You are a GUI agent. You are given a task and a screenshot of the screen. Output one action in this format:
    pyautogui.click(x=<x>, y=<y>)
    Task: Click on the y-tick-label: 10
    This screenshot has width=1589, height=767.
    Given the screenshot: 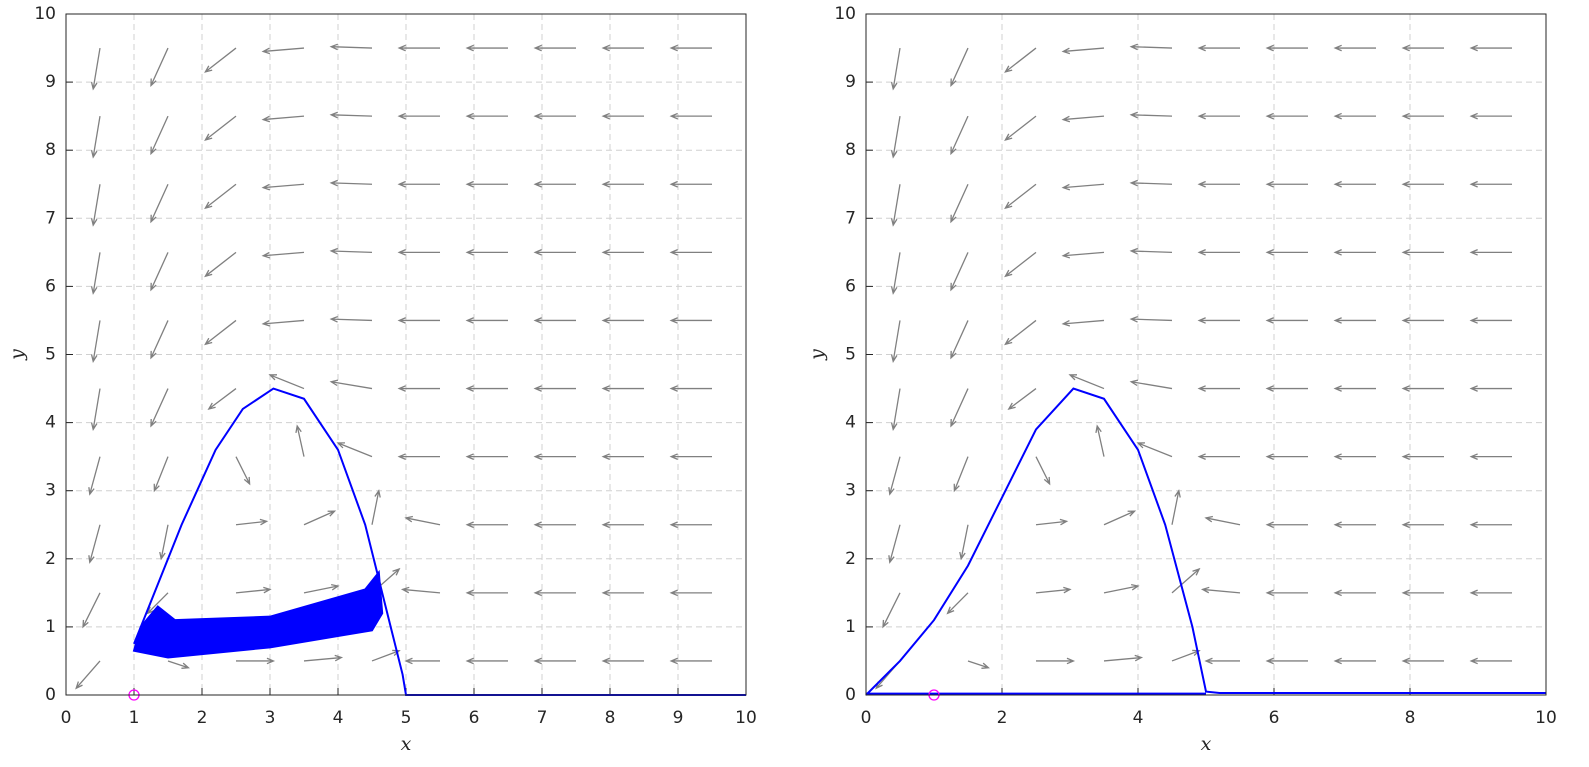 What is the action you would take?
    pyautogui.click(x=45, y=14)
    